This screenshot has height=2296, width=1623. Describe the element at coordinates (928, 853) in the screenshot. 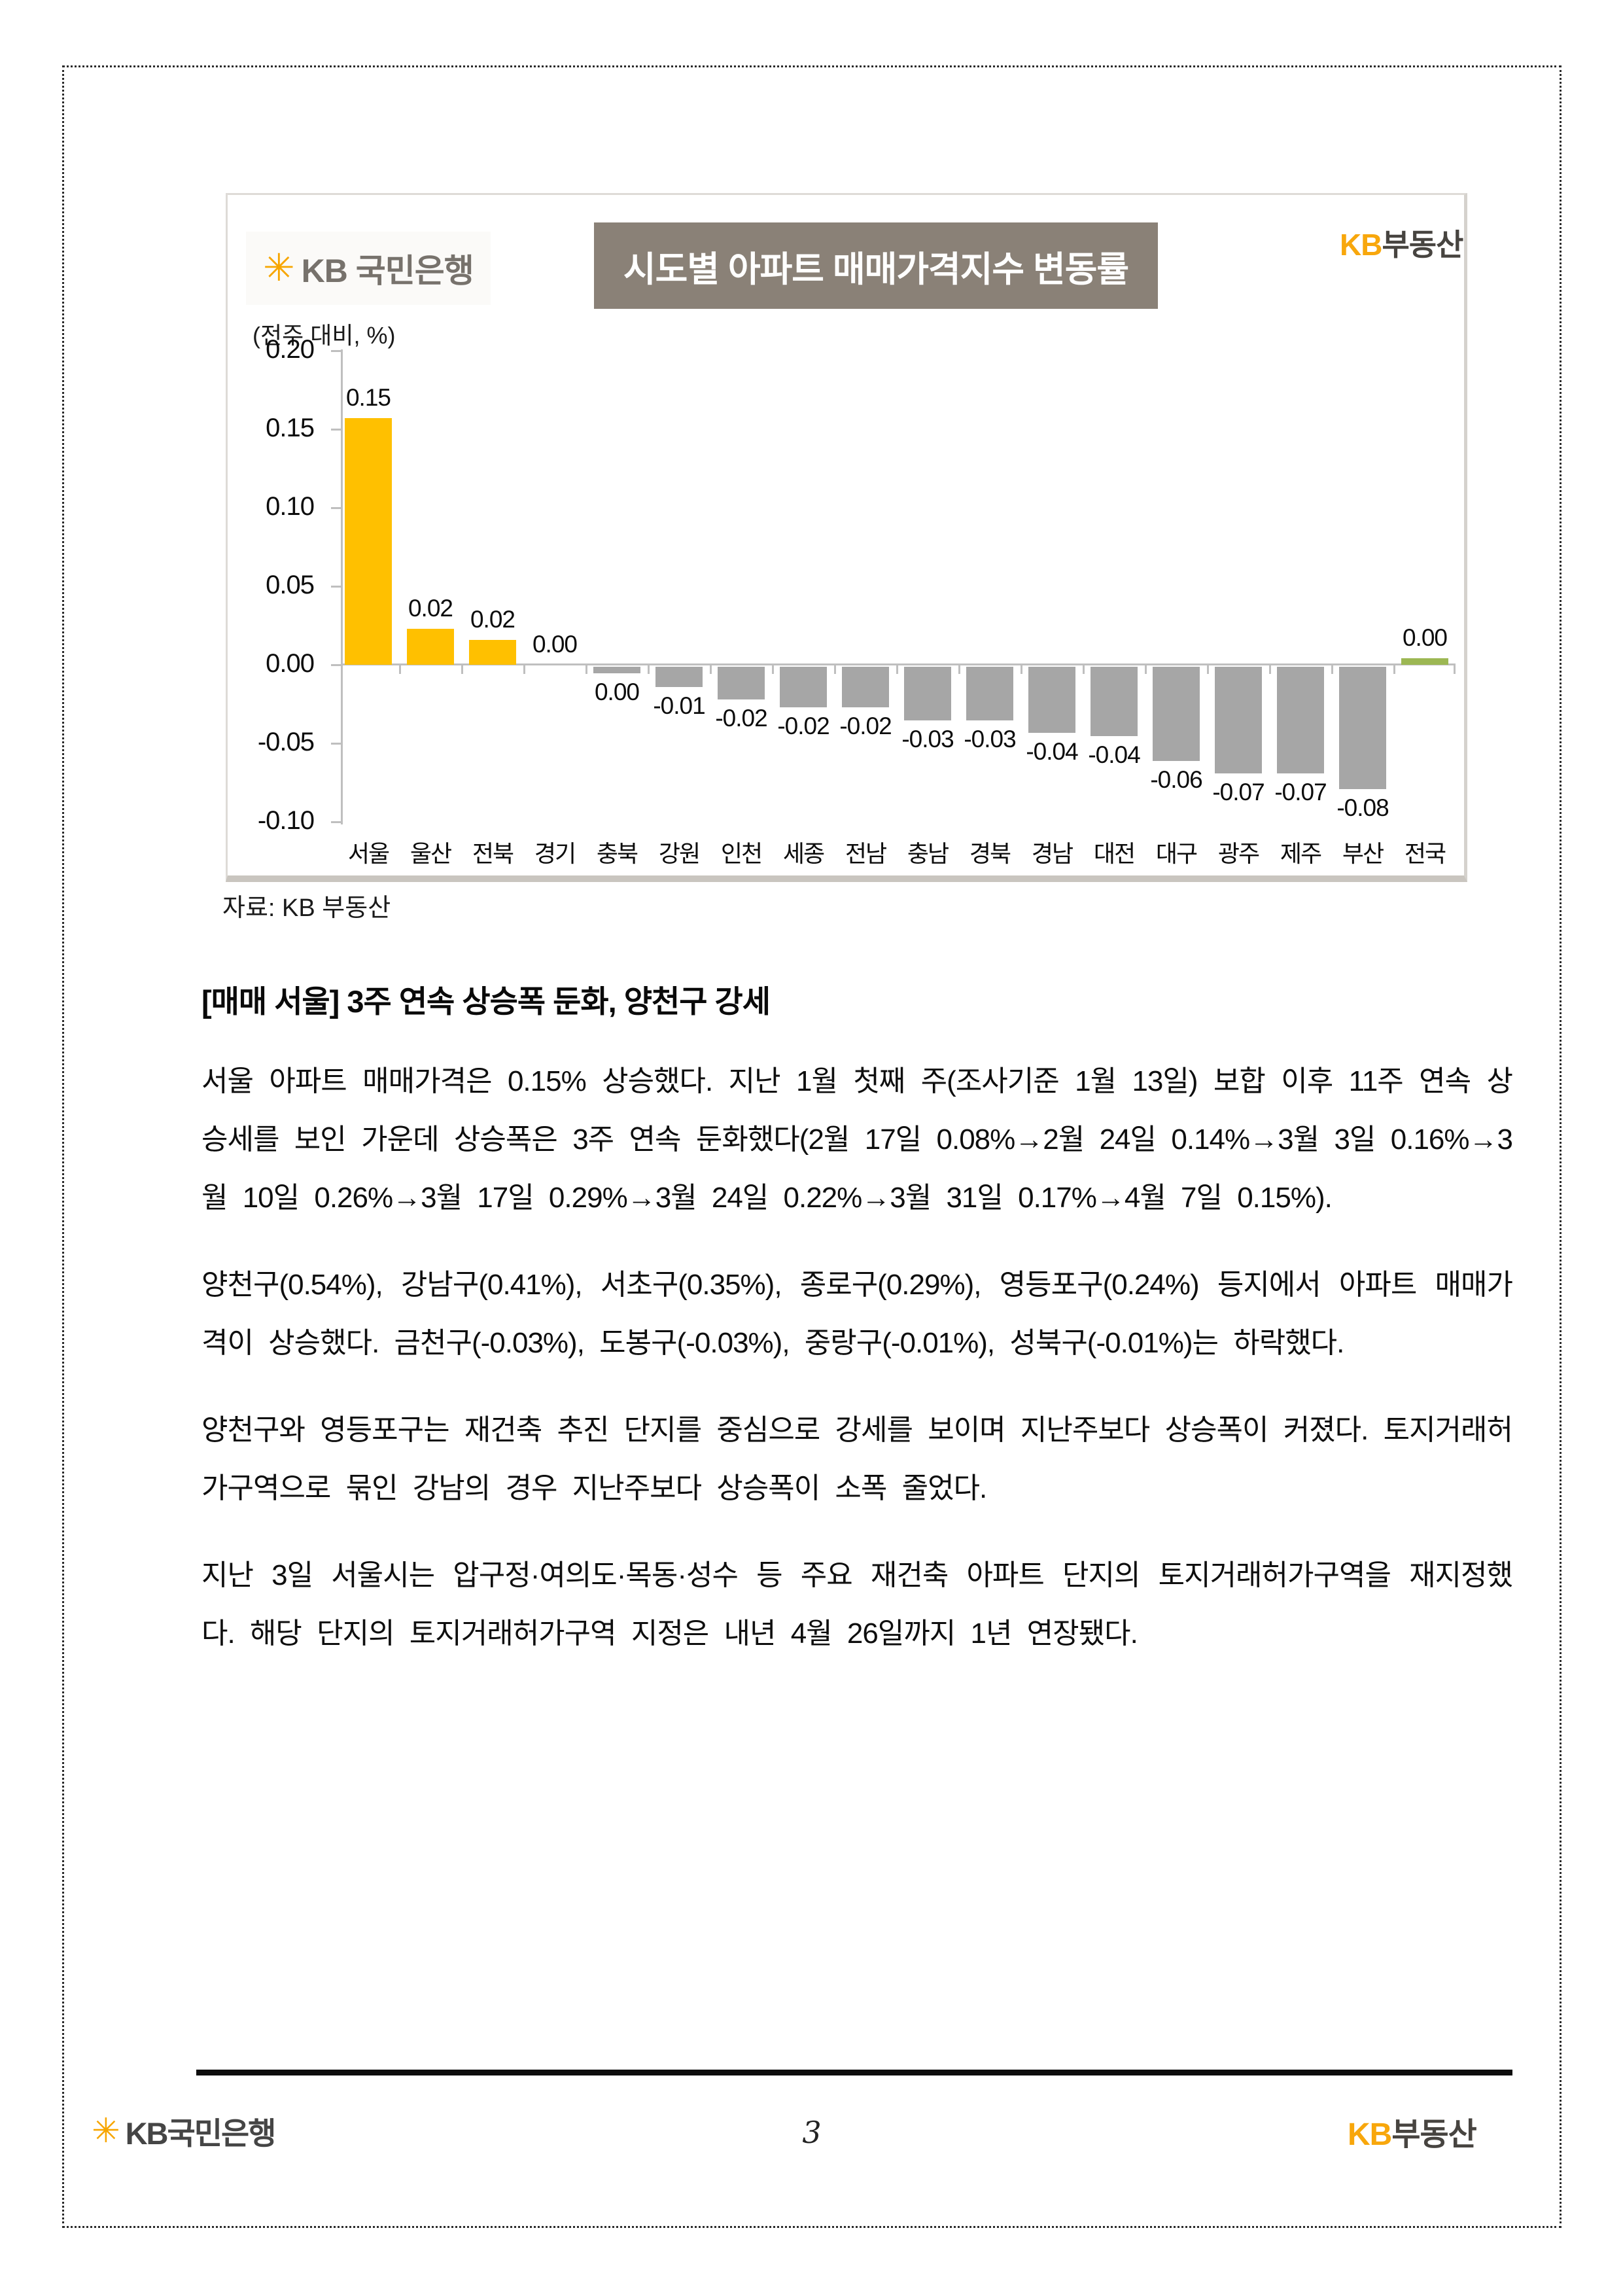

I see `x-axis-label: 충남` at that location.